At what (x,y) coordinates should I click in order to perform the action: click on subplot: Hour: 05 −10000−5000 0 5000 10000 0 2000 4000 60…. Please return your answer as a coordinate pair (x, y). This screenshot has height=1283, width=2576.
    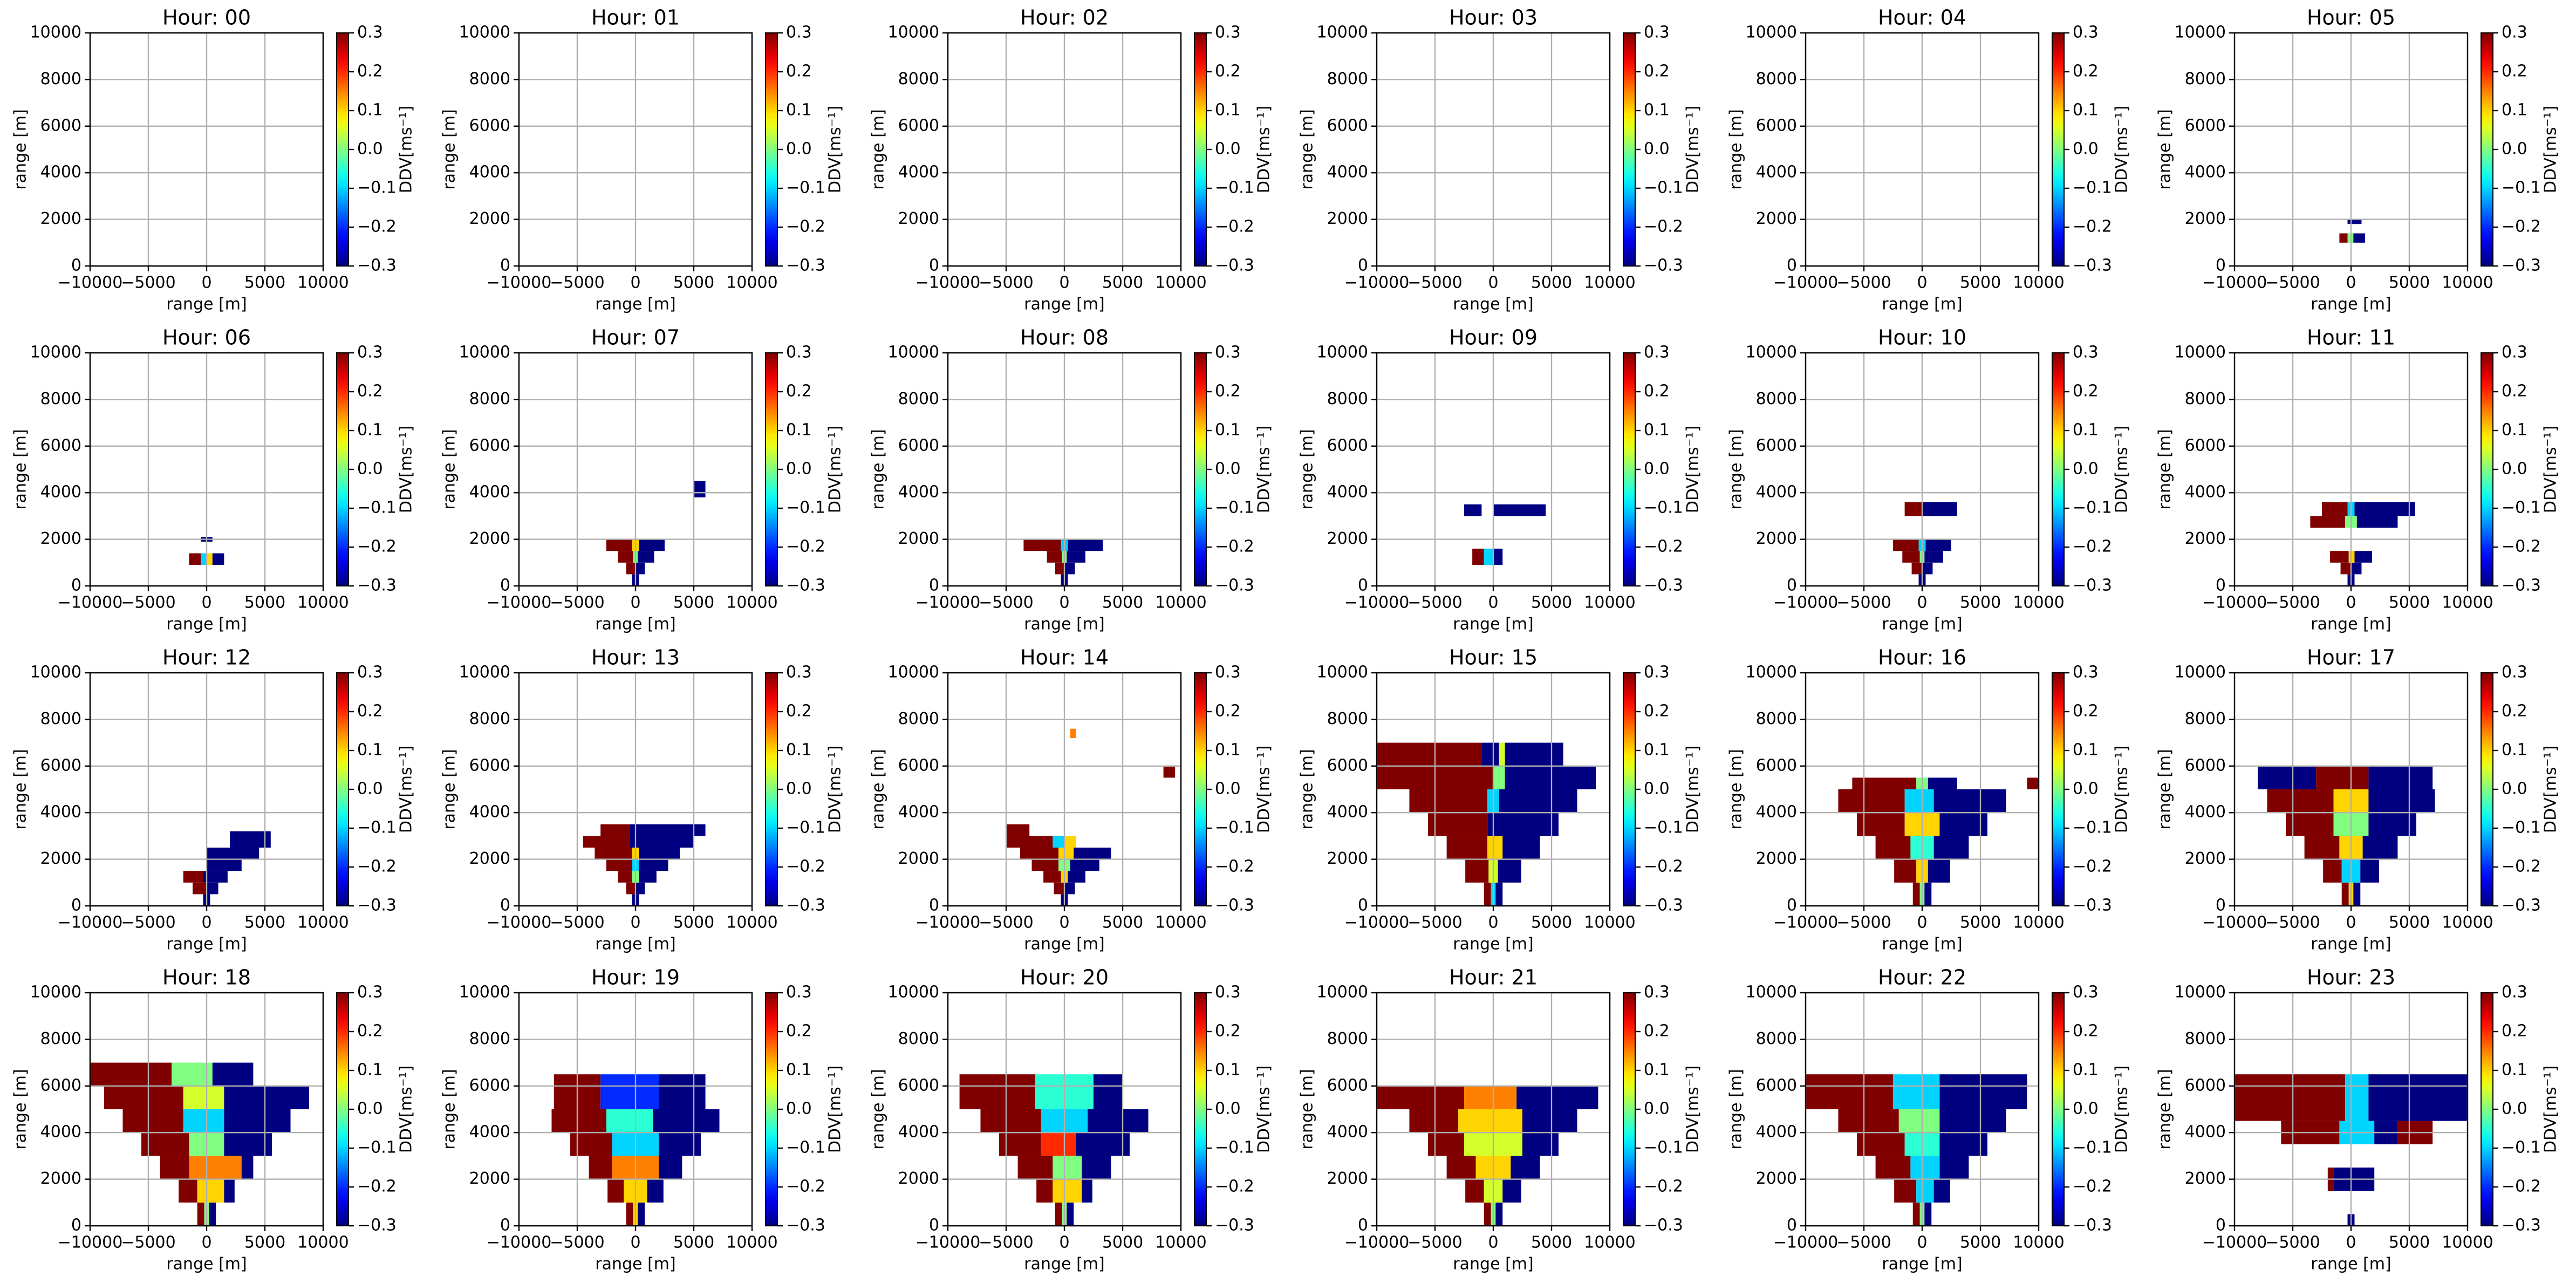
    Looking at the image, I should click on (2358, 160).